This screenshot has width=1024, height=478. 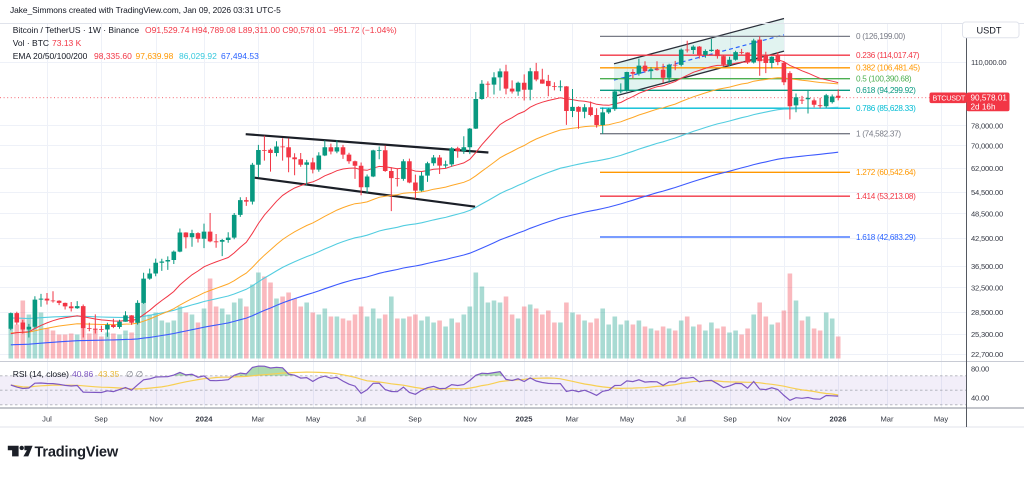 I want to click on svg-text: 40.00, so click(x=980, y=398).